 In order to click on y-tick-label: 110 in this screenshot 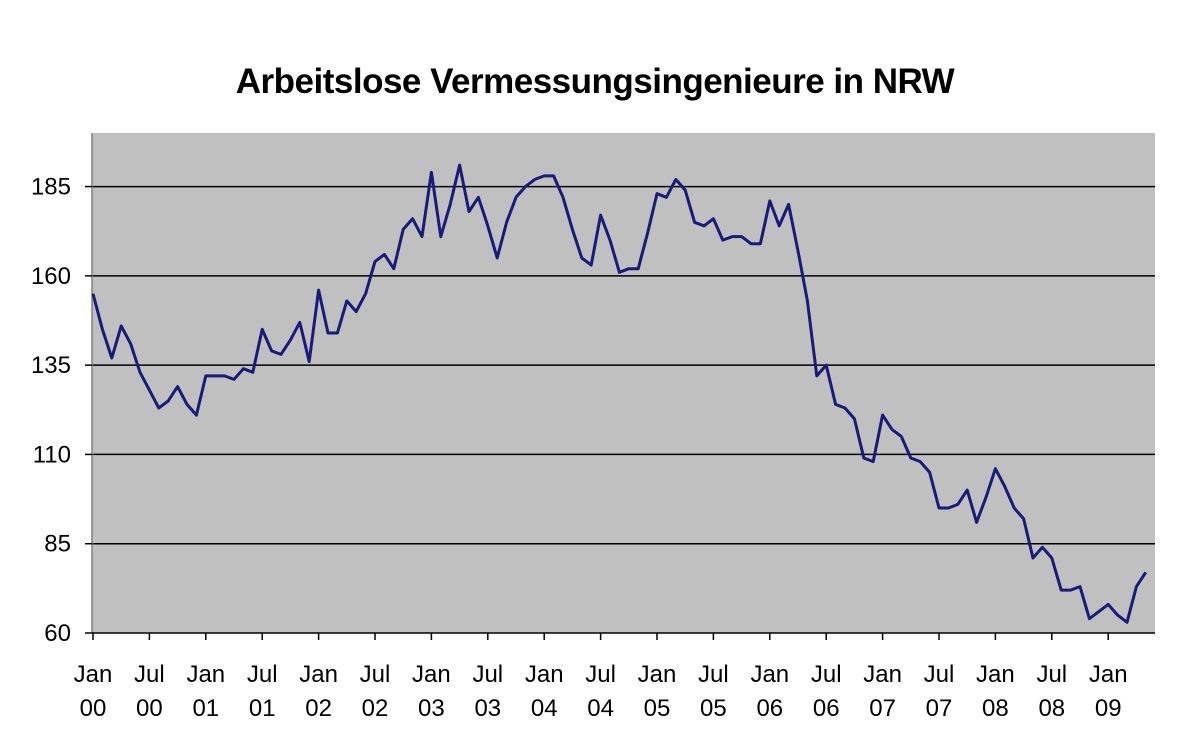, I will do `click(52, 454)`.